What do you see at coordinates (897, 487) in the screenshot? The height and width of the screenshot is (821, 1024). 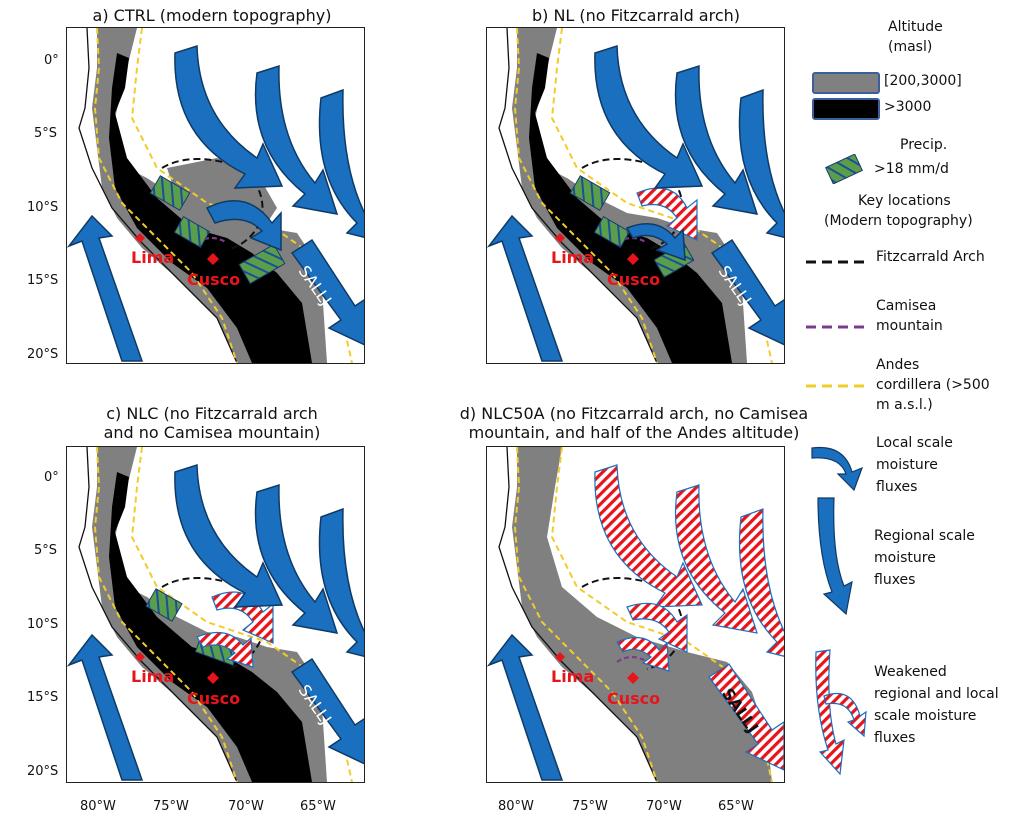 I see `legend-local-label-3: fluxes` at bounding box center [897, 487].